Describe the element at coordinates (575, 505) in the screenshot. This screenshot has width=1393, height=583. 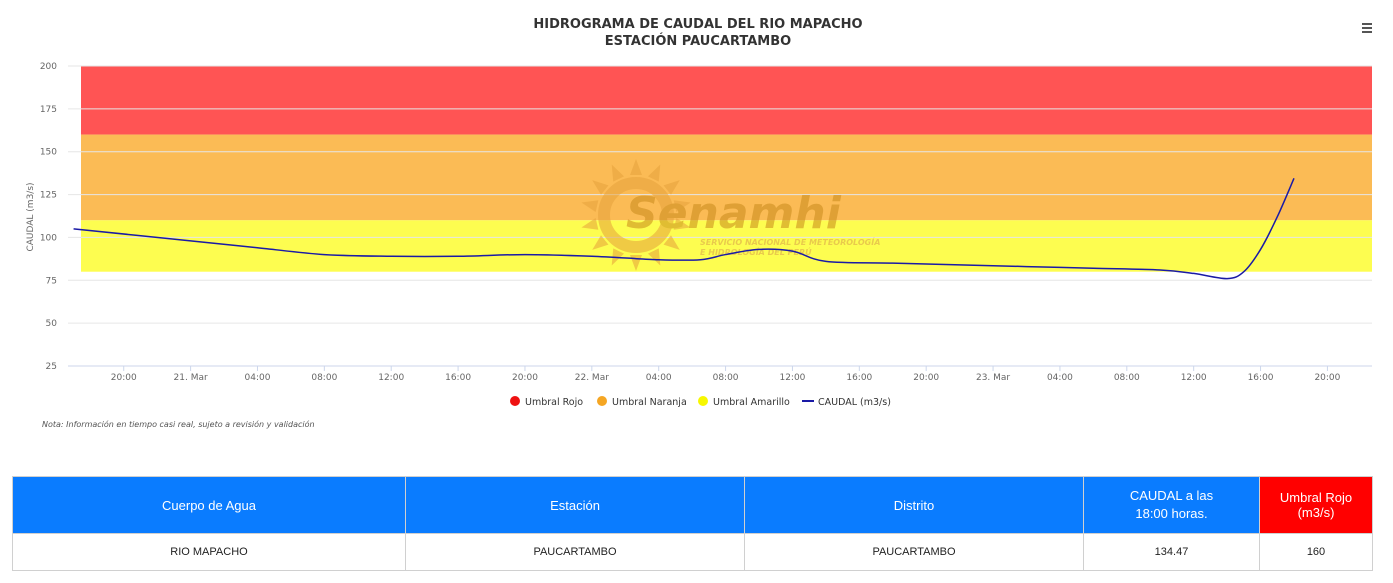
I see `header-estacion: Estación` at that location.